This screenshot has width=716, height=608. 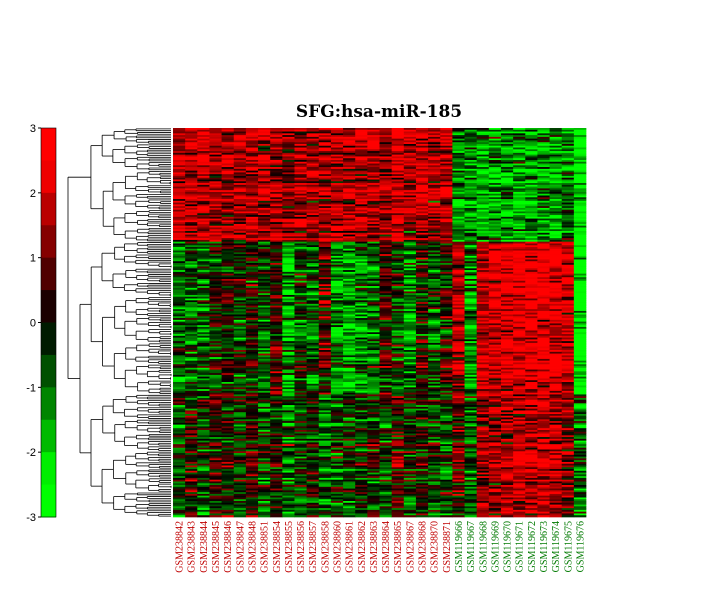 I want to click on colorbar-segment, so click(x=48, y=274).